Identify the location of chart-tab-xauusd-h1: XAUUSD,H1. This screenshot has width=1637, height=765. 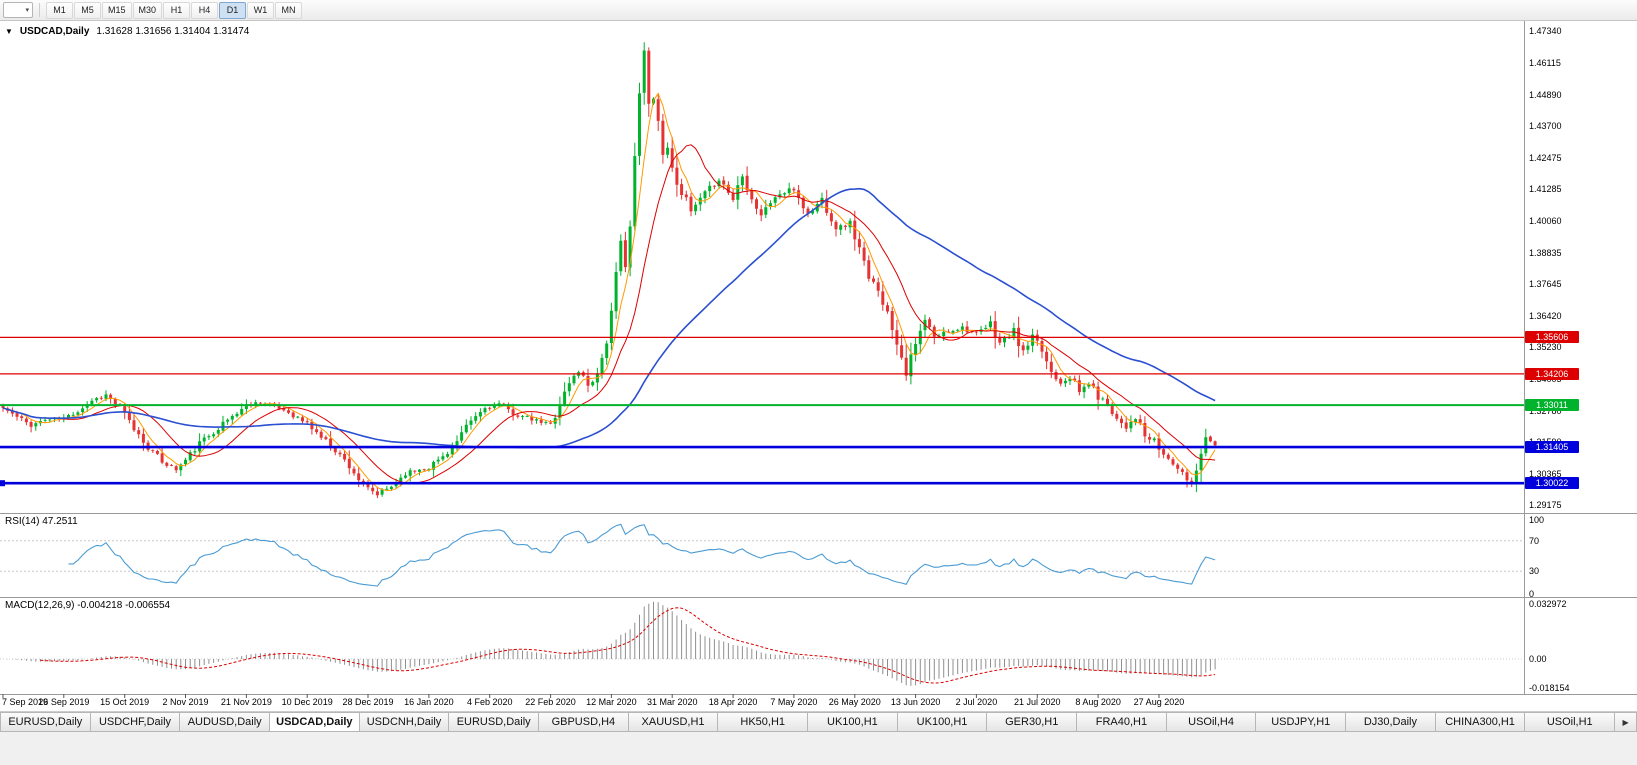
(673, 722).